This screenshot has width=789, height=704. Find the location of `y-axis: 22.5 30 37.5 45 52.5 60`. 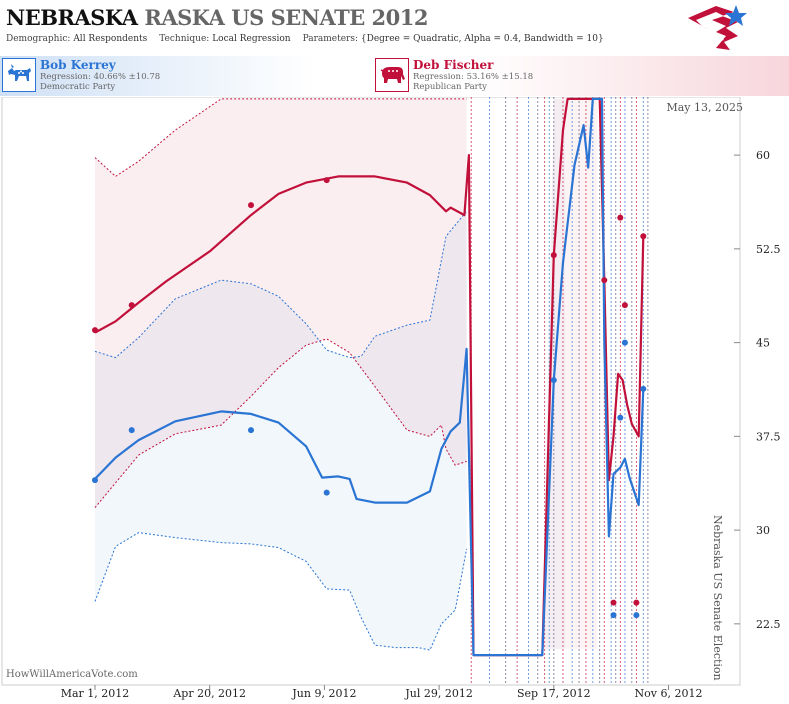

y-axis: 22.5 30 37.5 45 52.5 60 is located at coordinates (757, 390).